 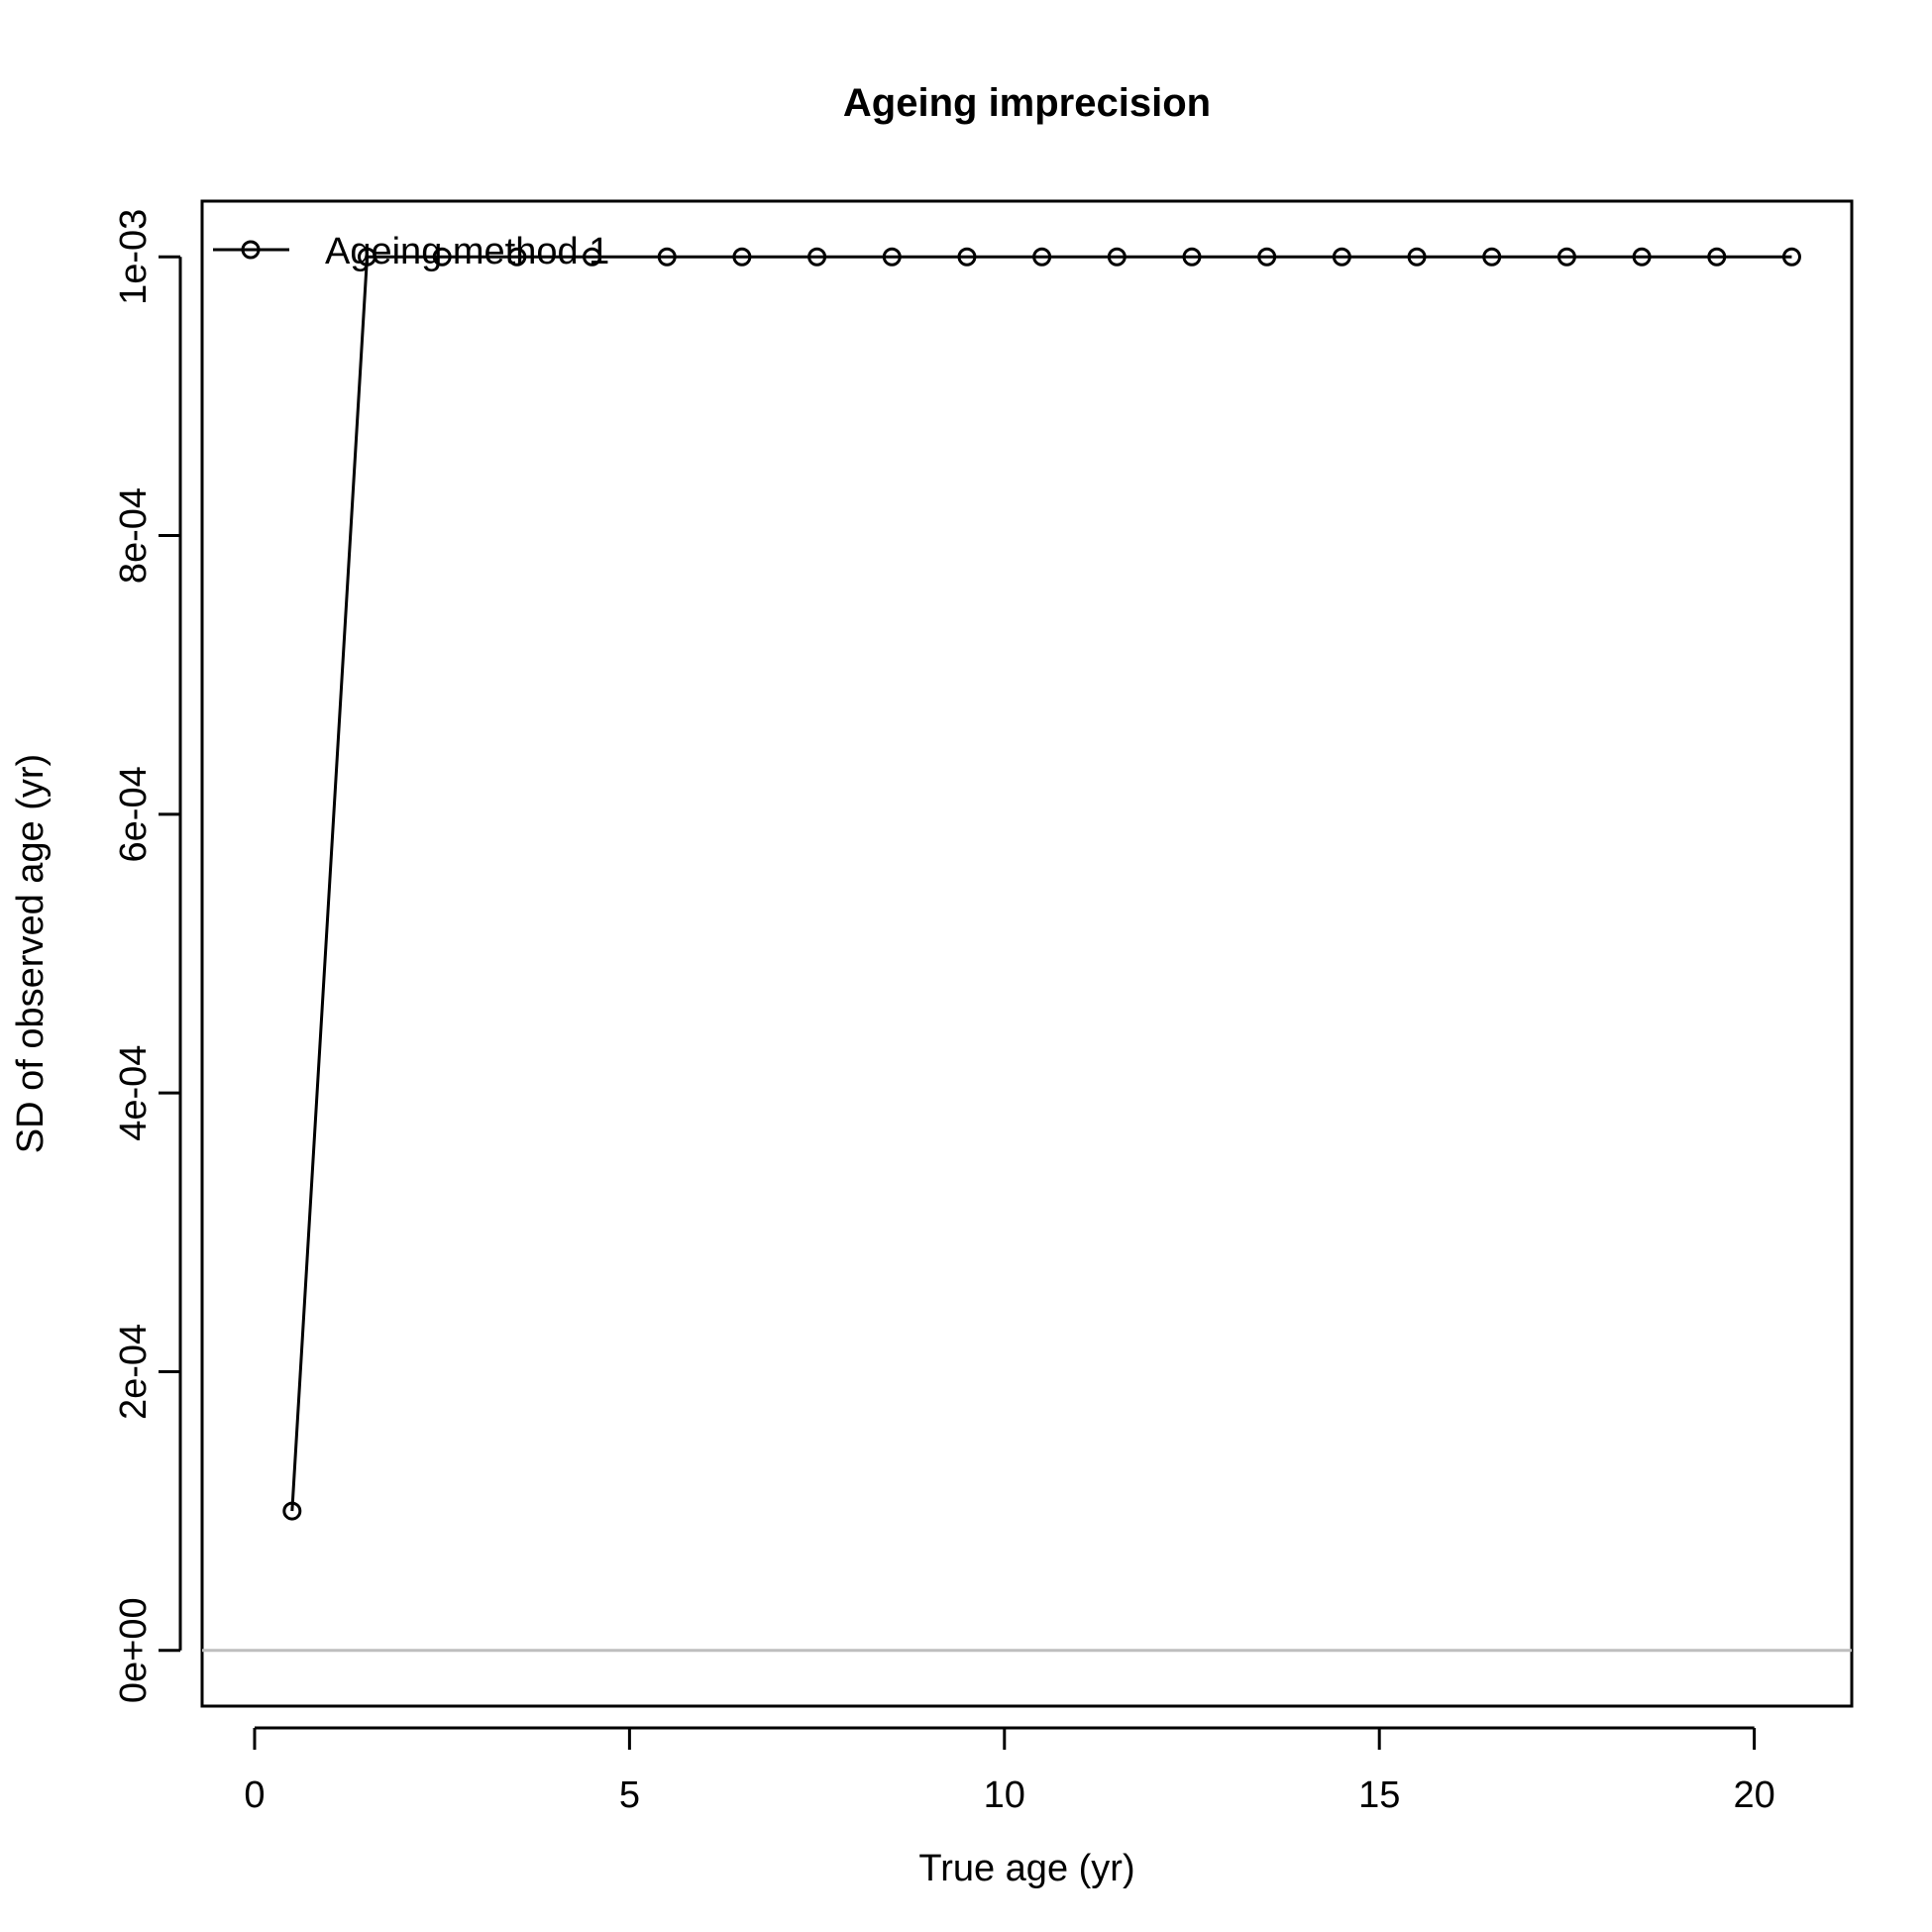 What do you see at coordinates (134, 535) in the screenshot?
I see `y-tick-label: 8e-04` at bounding box center [134, 535].